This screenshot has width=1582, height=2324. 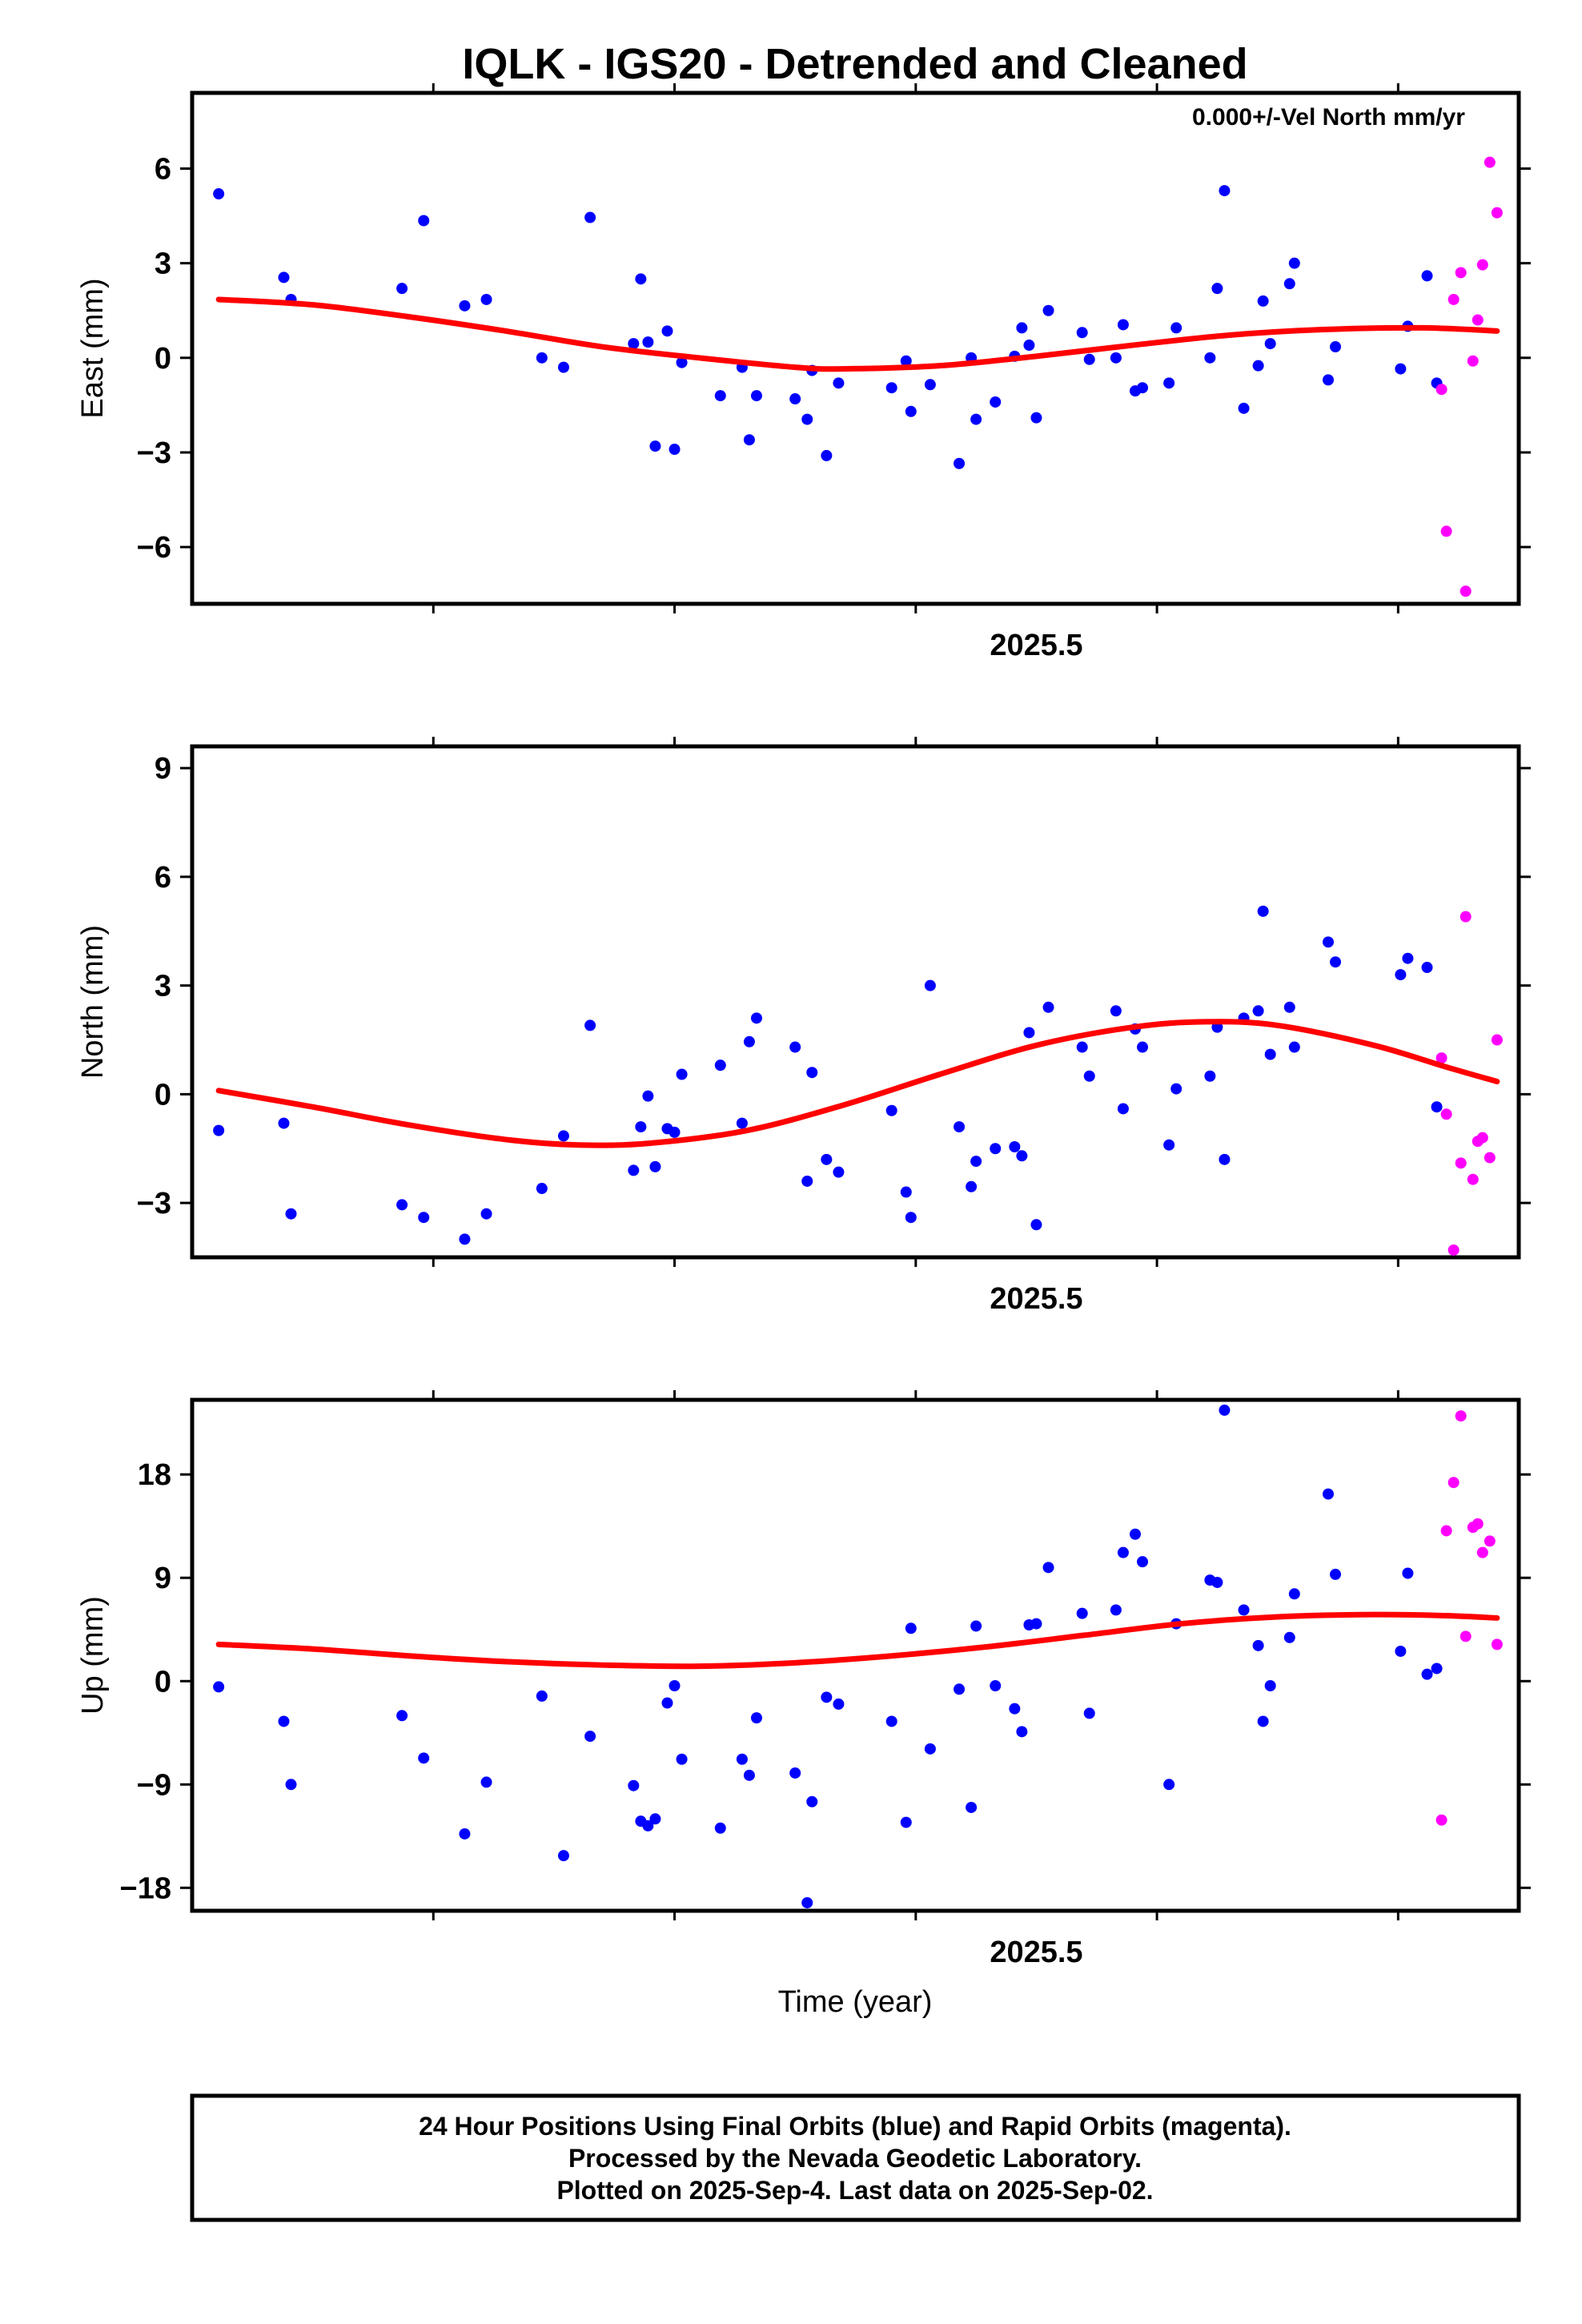 What do you see at coordinates (1036, 1953) in the screenshot?
I see `x-tick-label: 2025.5` at bounding box center [1036, 1953].